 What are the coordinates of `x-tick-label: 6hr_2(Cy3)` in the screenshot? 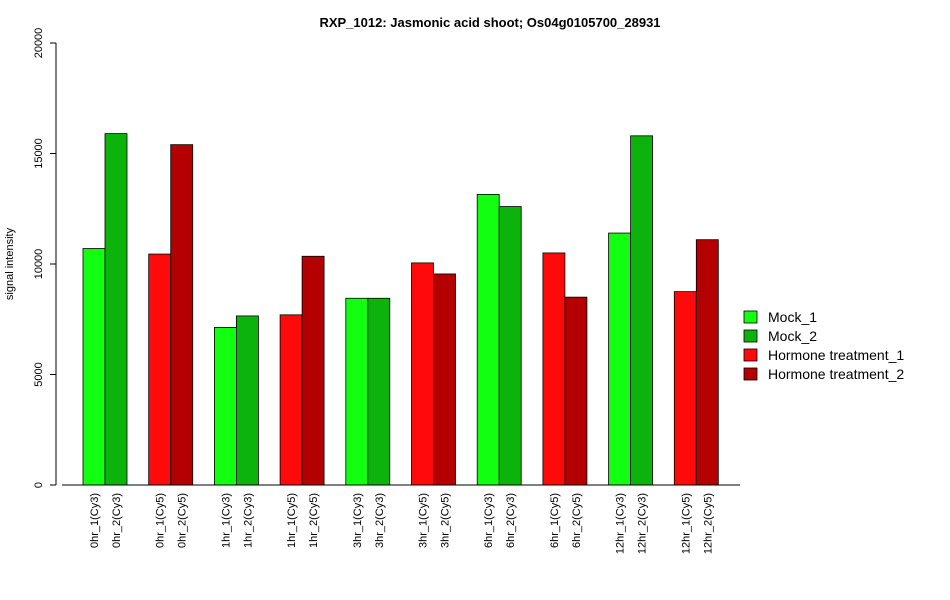 It's located at (511, 520).